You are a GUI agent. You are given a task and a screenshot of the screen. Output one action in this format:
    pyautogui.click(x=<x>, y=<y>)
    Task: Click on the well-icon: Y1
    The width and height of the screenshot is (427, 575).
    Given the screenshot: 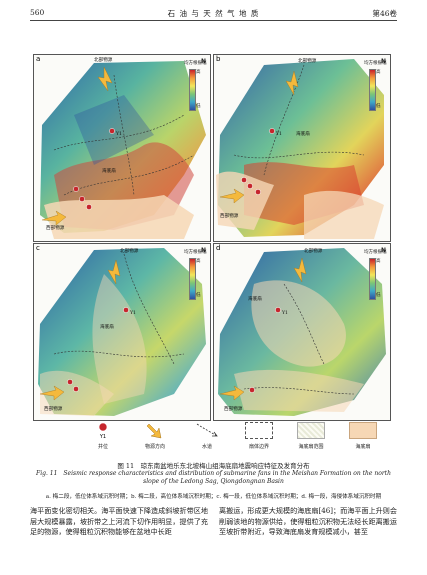 What is the action you would take?
    pyautogui.click(x=103, y=431)
    